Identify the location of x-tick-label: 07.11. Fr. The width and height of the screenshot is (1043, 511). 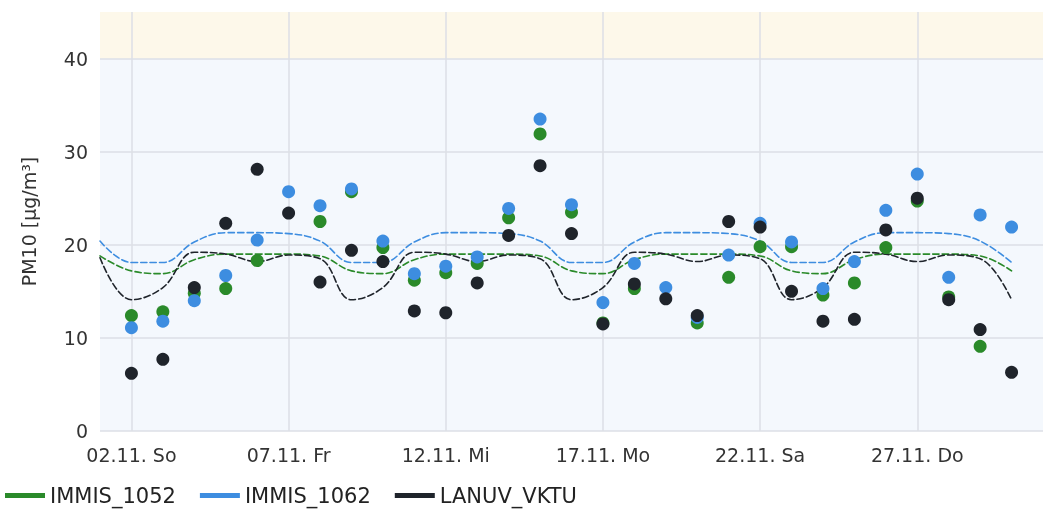
(288, 454).